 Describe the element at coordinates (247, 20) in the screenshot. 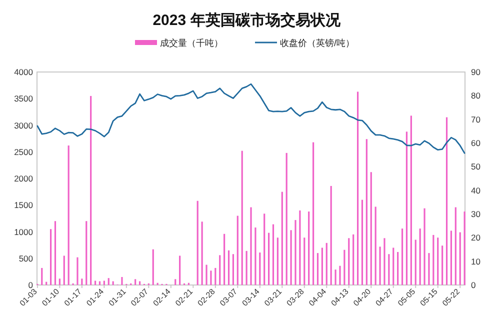

I see `chart-title: 2023 年英国碳市场交易状况` at that location.